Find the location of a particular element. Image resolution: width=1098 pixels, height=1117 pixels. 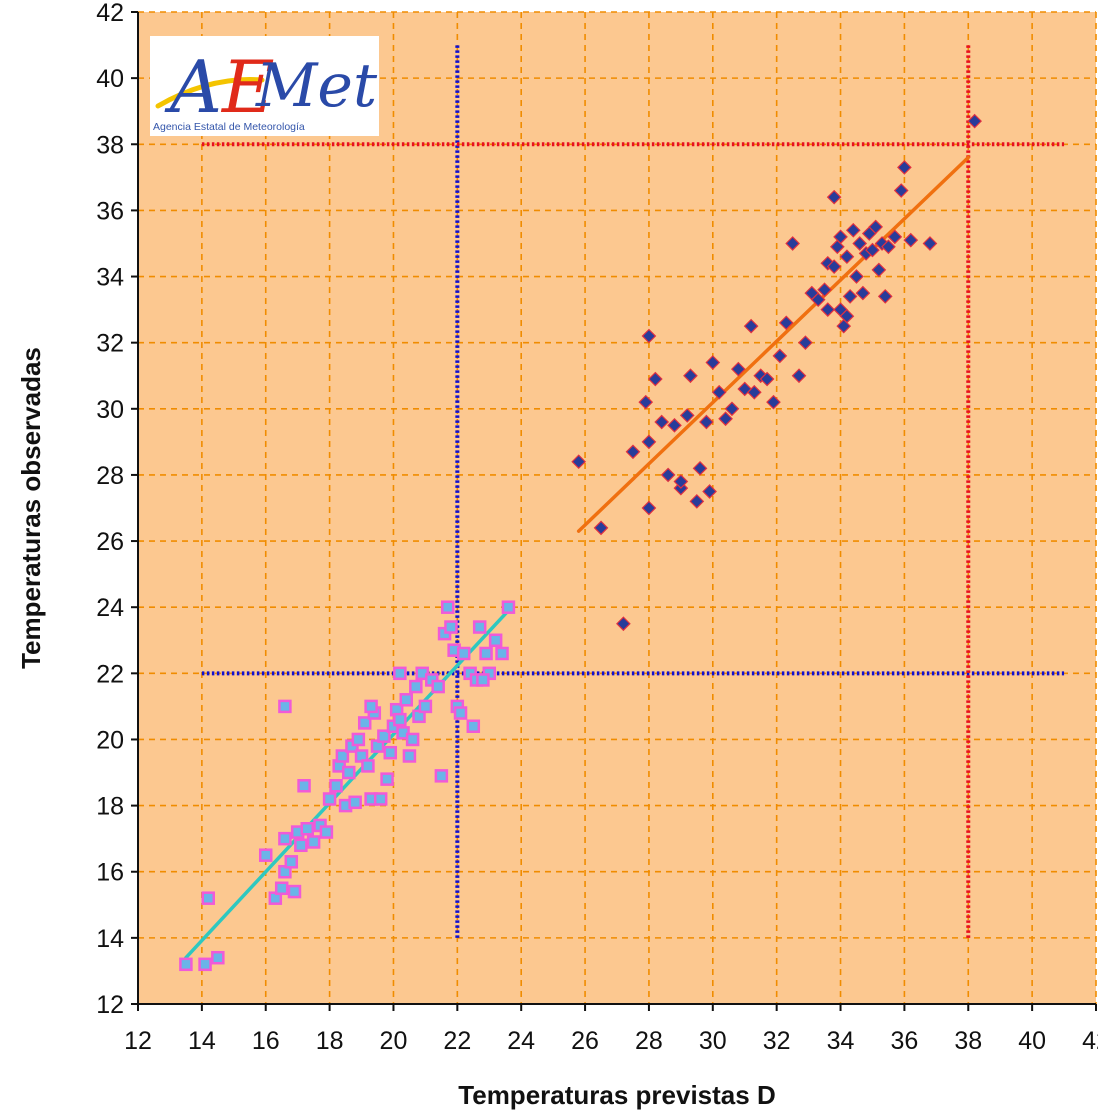

x-tick-label: 36 is located at coordinates (904, 1041).